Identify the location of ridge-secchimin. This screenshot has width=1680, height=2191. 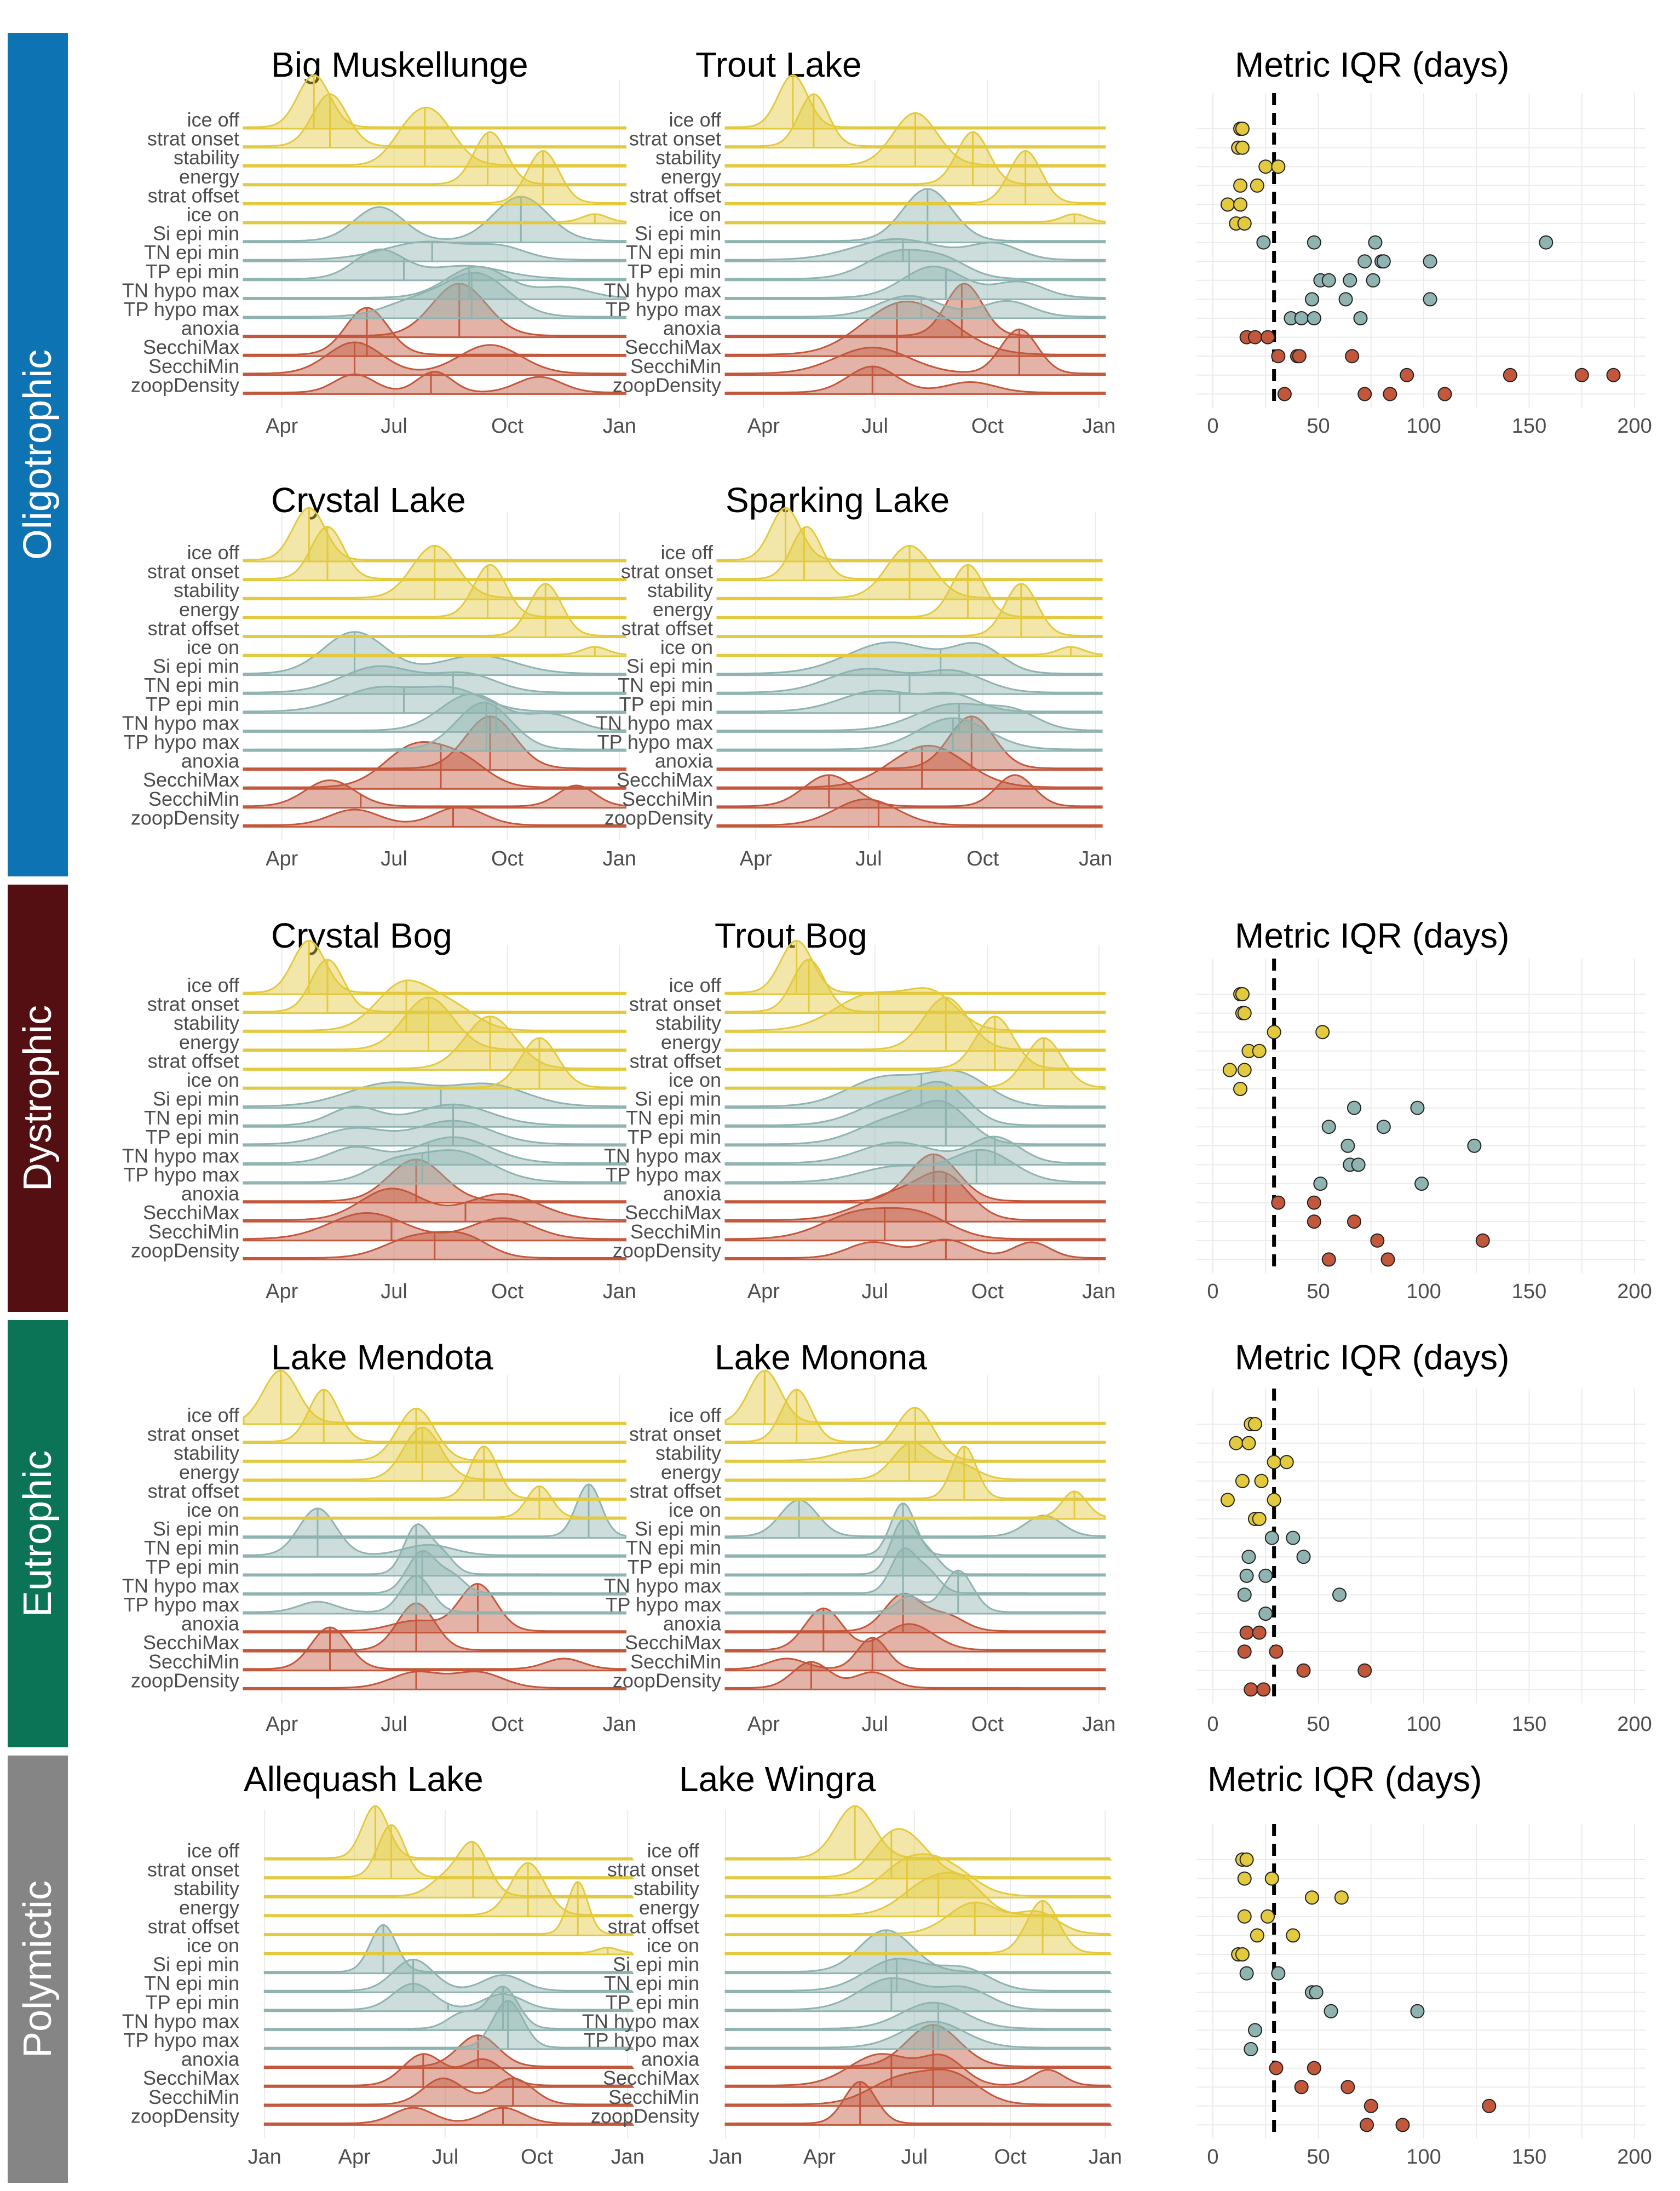
(449, 2092).